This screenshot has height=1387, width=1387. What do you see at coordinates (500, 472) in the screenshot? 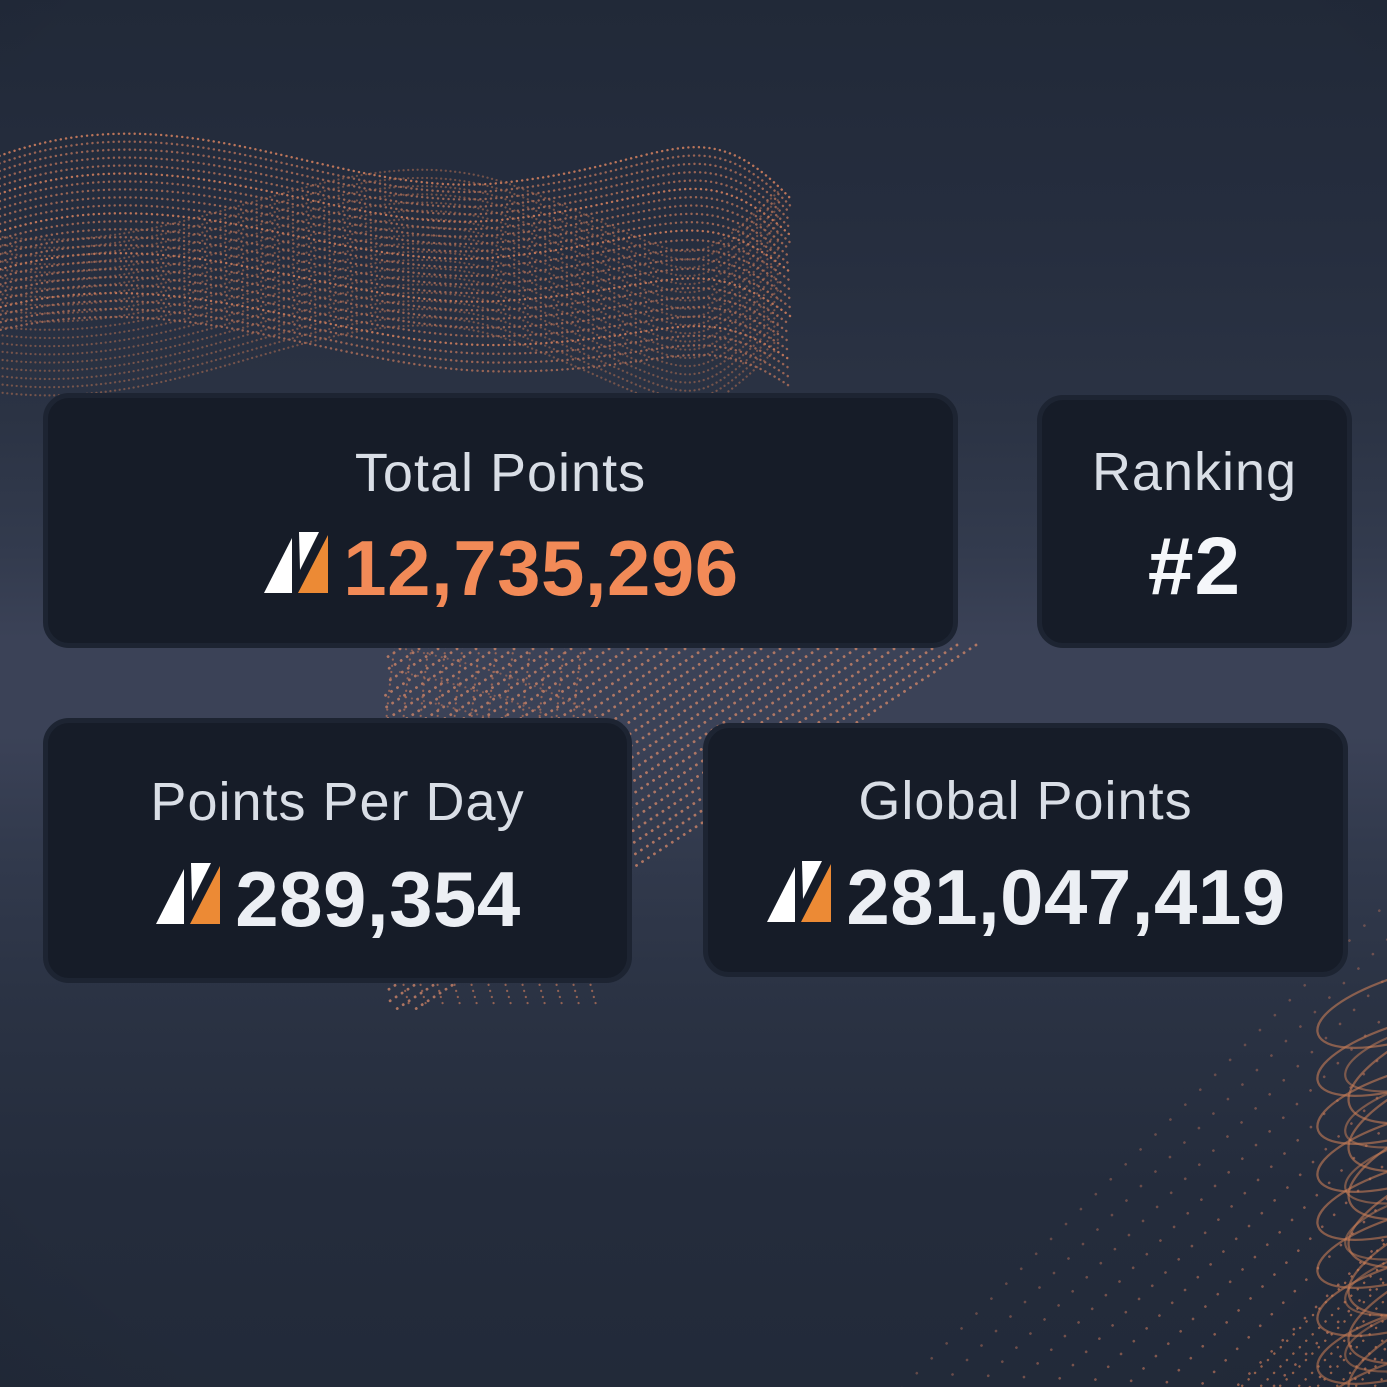
I see `total-points-label: Total Points` at bounding box center [500, 472].